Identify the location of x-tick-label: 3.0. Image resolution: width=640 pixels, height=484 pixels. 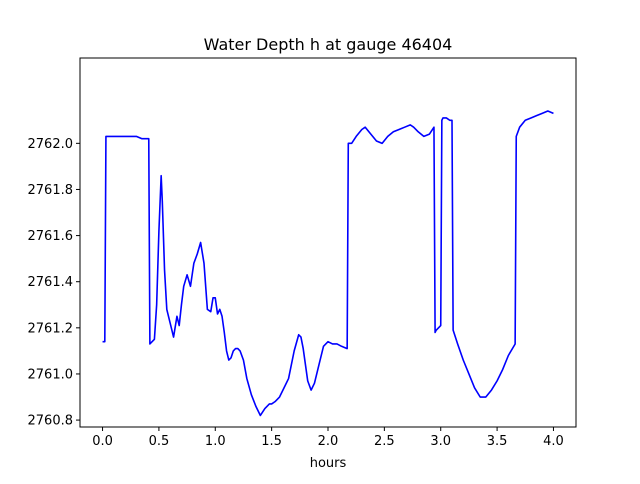
(440, 441).